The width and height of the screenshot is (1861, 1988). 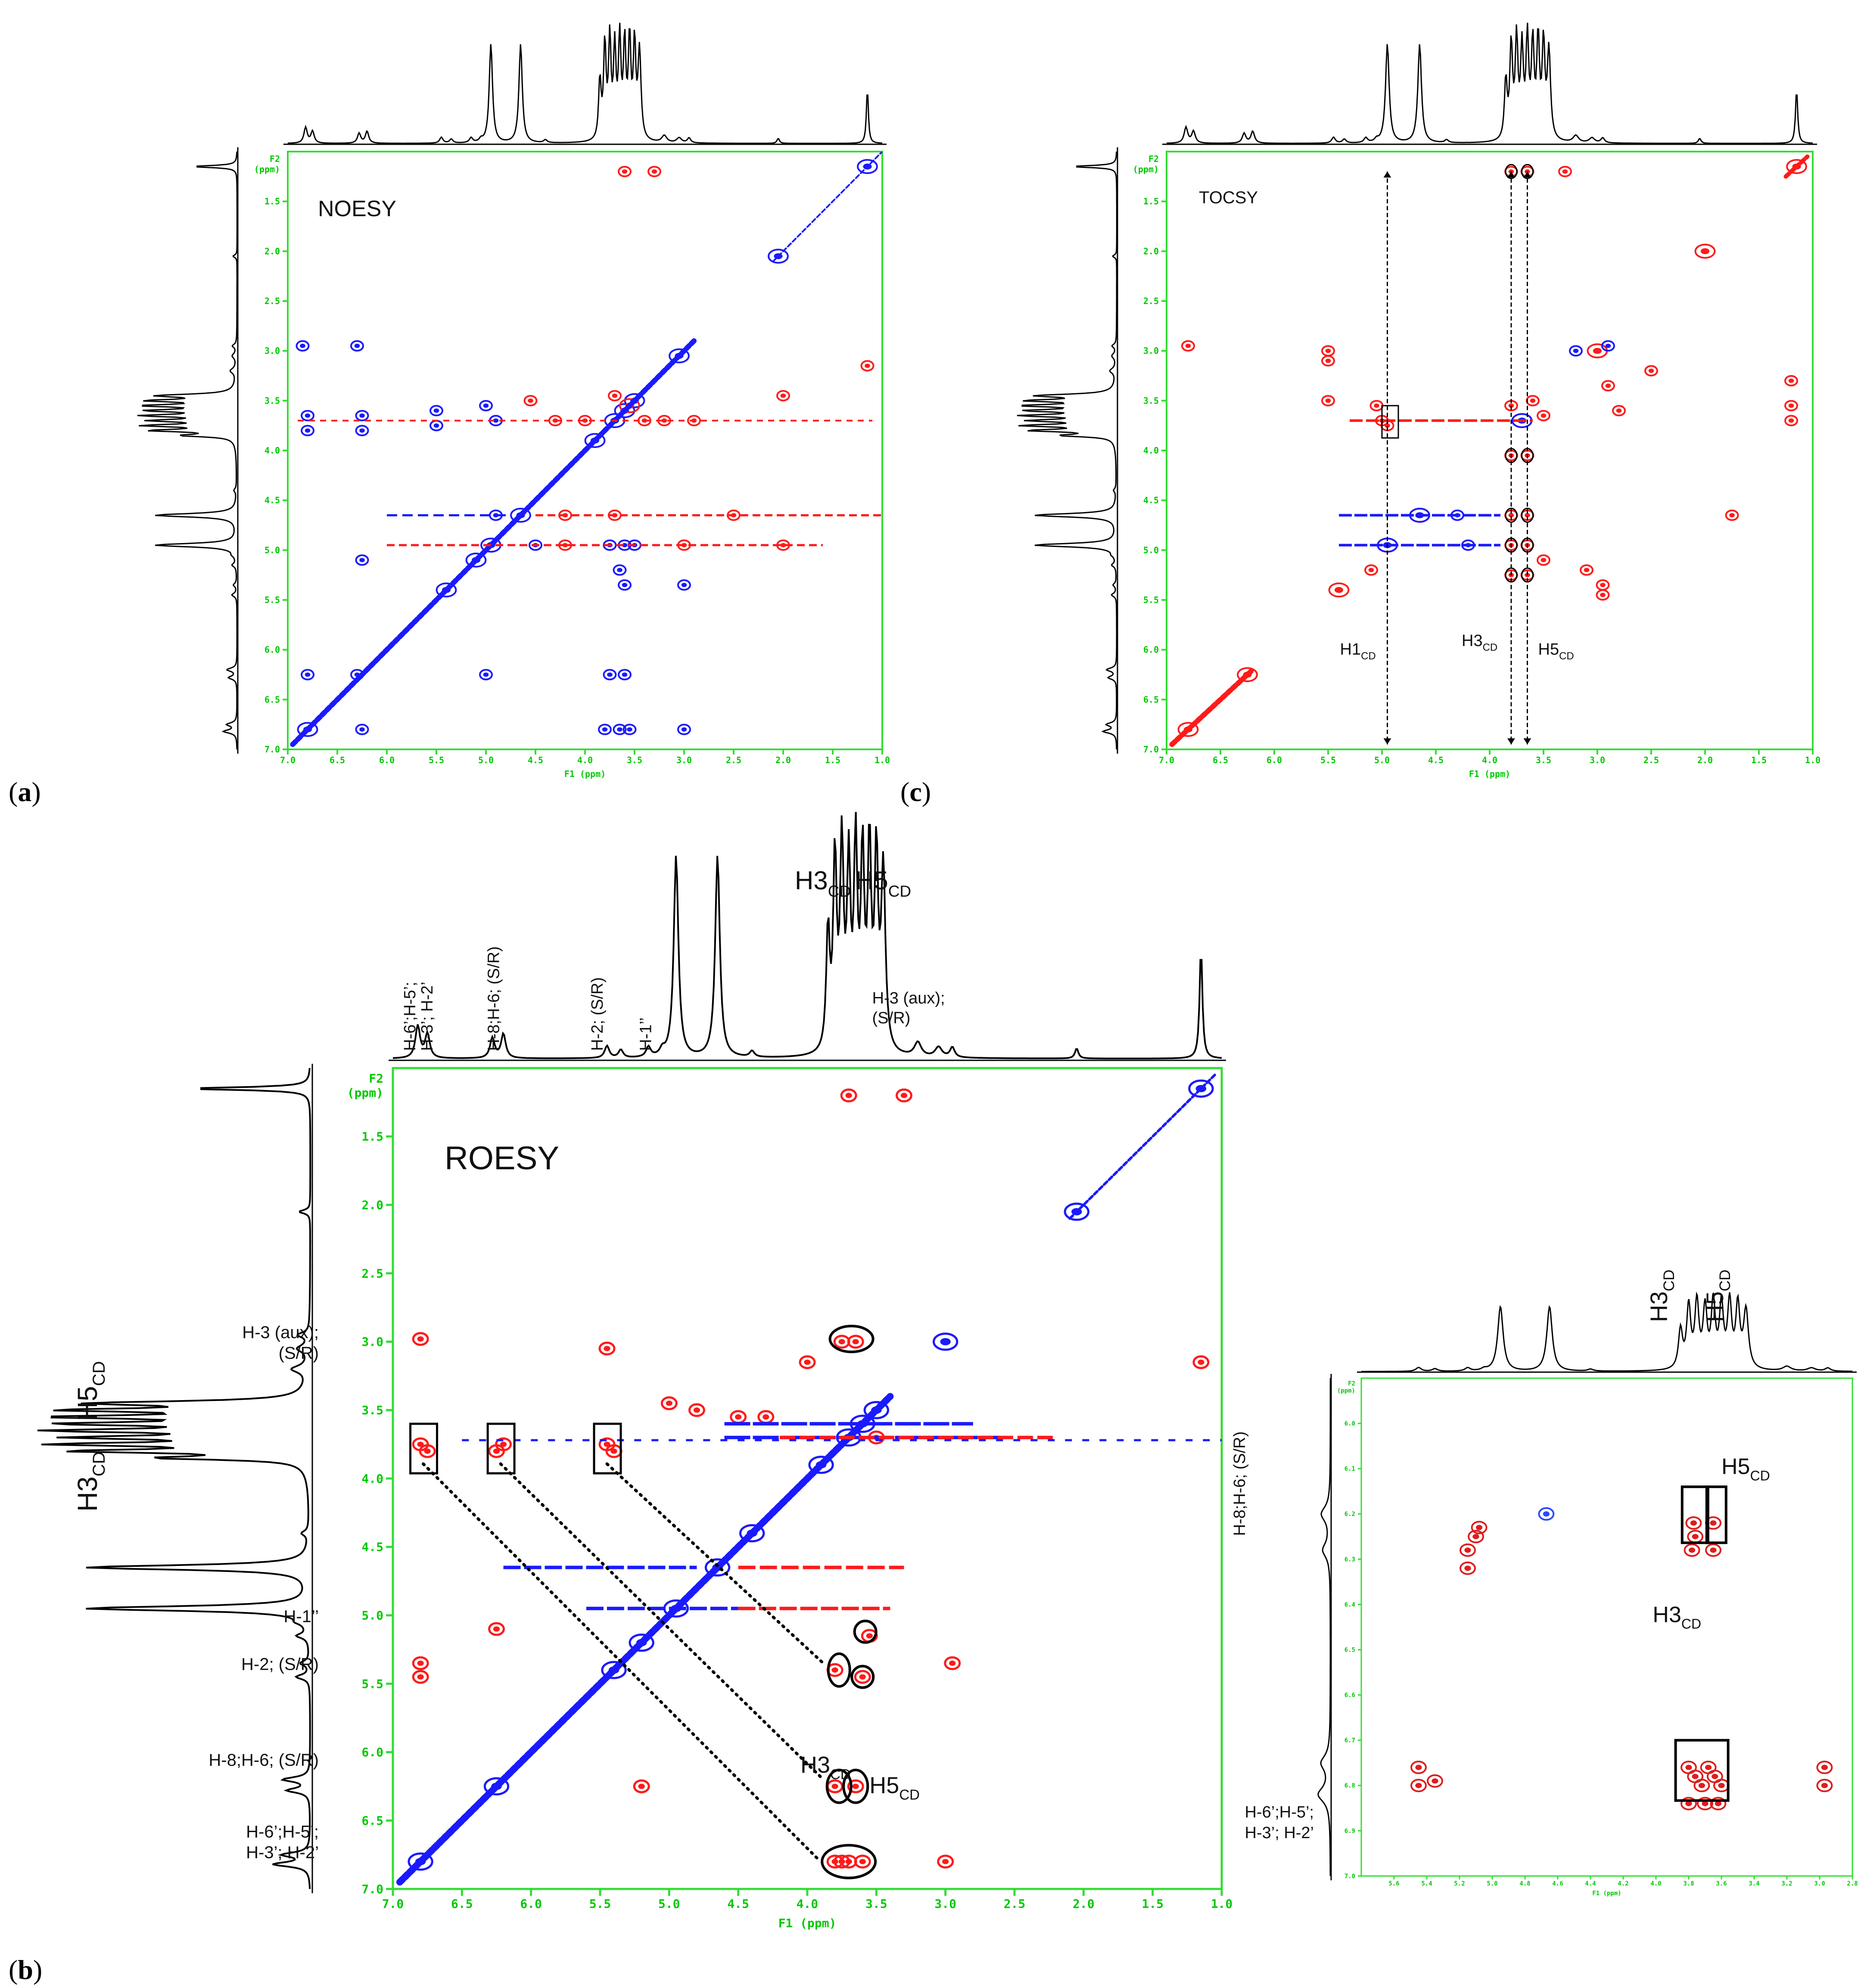 What do you see at coordinates (807, 935) in the screenshot?
I see `top-1d-spectrum` at bounding box center [807, 935].